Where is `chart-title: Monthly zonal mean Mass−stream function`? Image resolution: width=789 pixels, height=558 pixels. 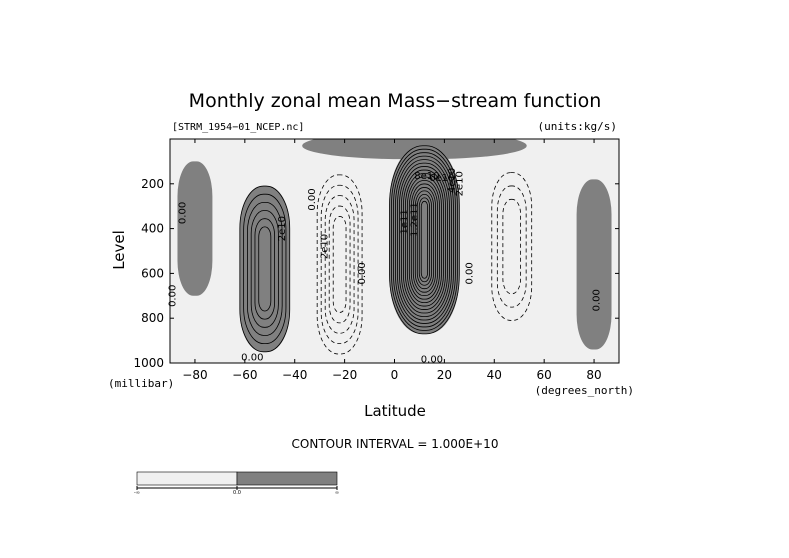
chart-title: Monthly zonal mean Mass−stream function is located at coordinates (395, 101).